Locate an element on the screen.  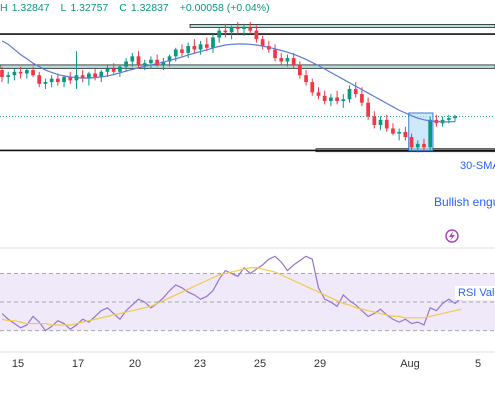
x-tick-label: Aug is located at coordinates (410, 364).